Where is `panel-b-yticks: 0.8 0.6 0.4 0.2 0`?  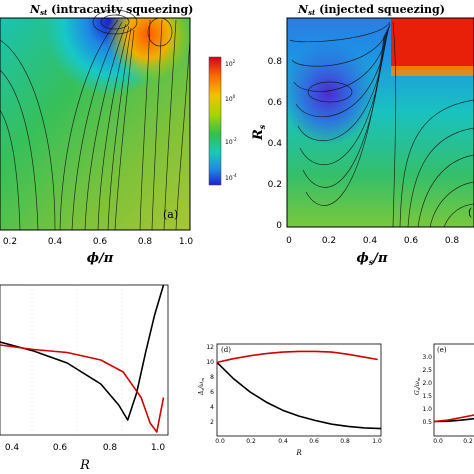 panel-b-yticks: 0.8 0.6 0.4 0.2 0 is located at coordinates (275, 144).